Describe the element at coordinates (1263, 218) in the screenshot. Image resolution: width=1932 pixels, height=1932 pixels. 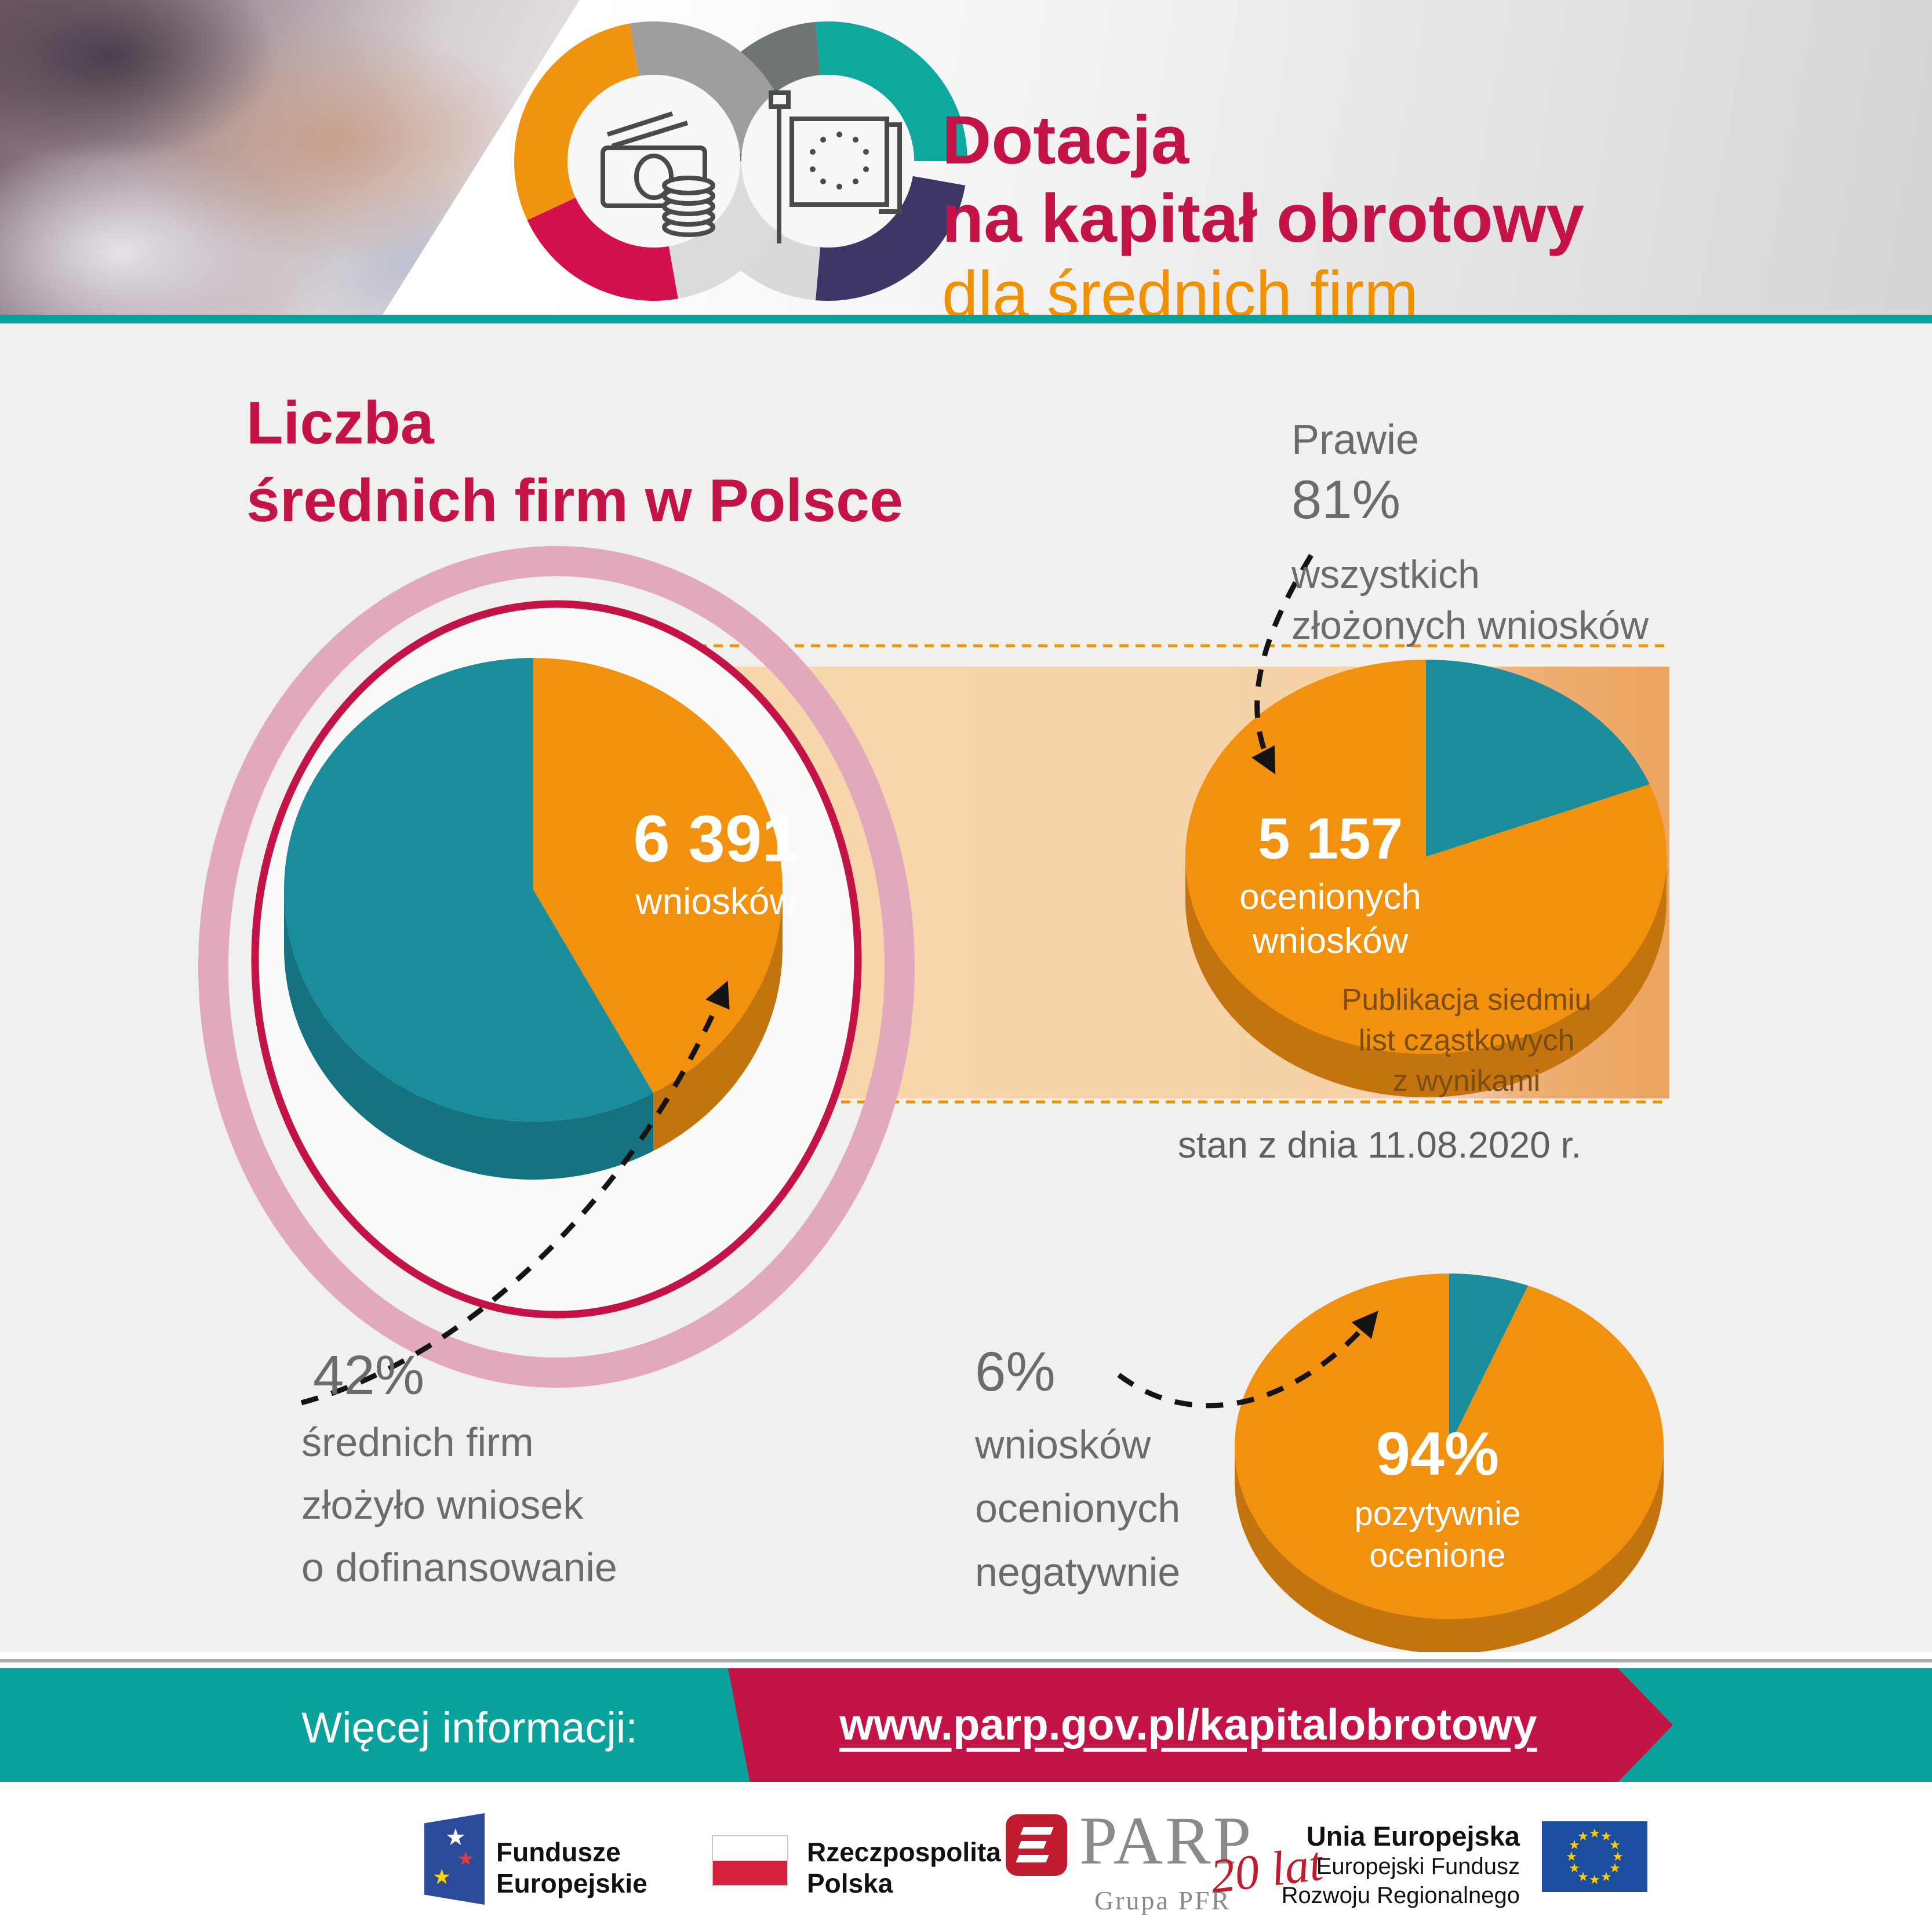
I see `header-title-line2: na kapitał obrotowy` at that location.